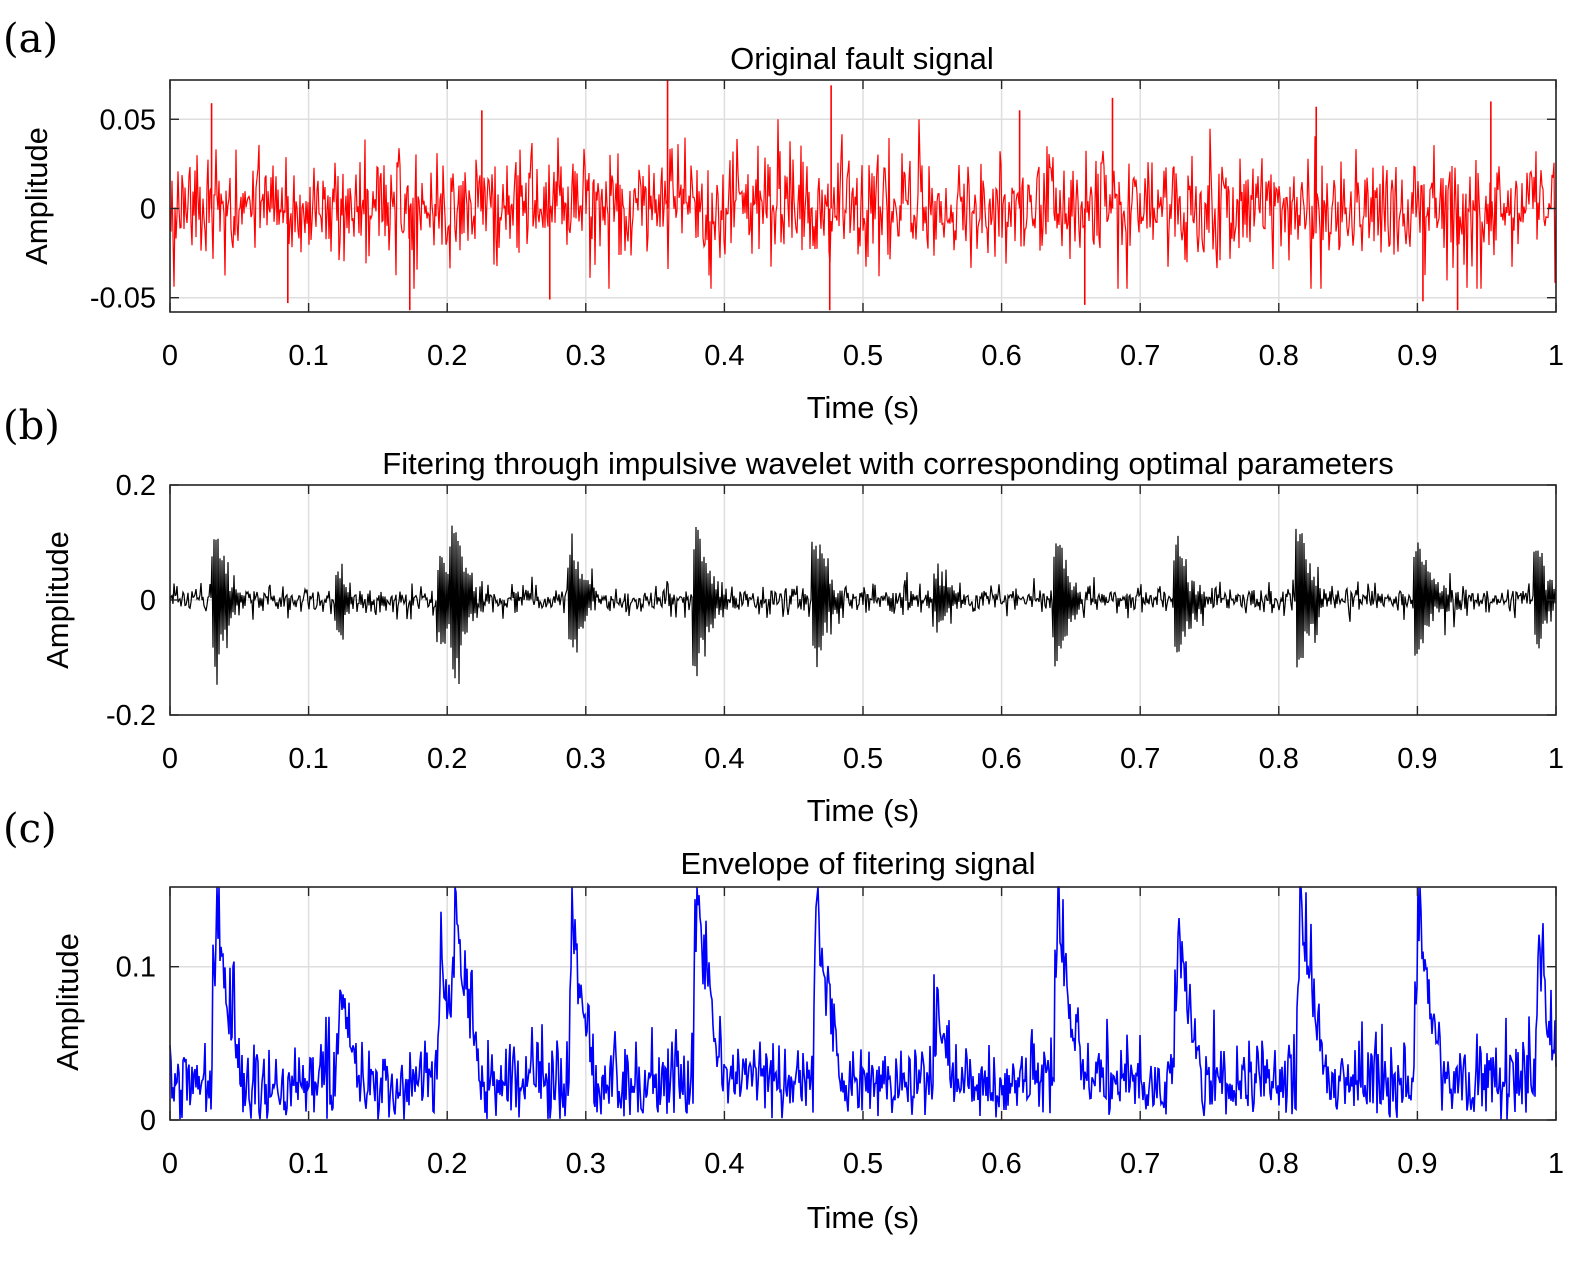 The width and height of the screenshot is (1594, 1264). I want to click on panel-b-xtick-label: 0.6, so click(1001, 759).